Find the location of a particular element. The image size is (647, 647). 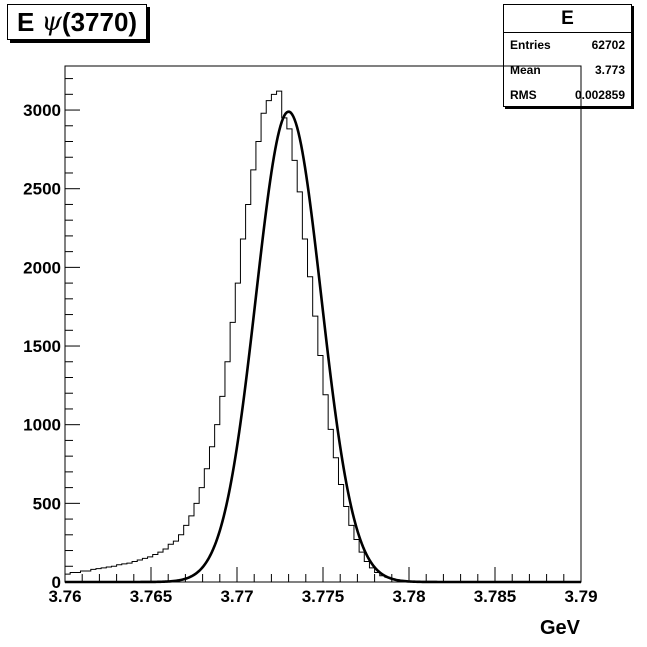

stats-value: 0.002859 is located at coordinates (599, 95).